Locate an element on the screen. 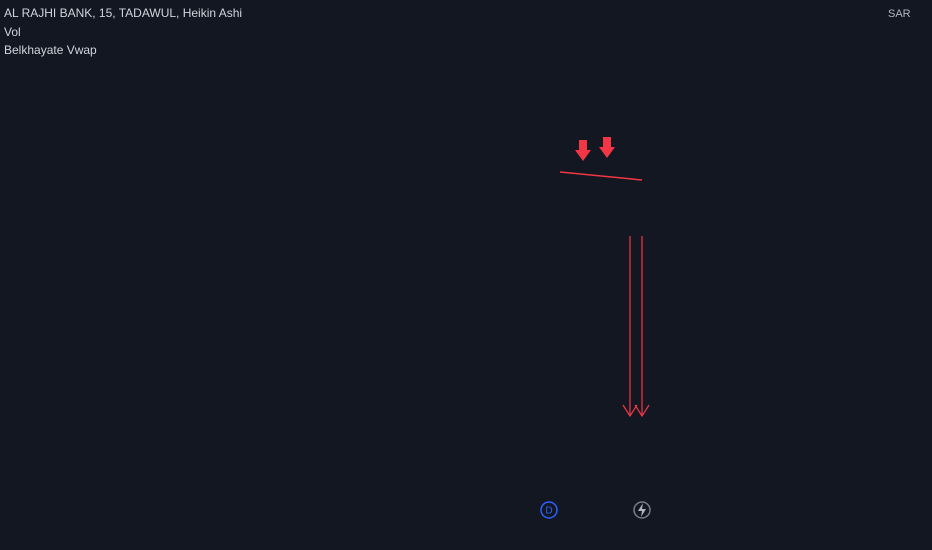 The height and width of the screenshot is (550, 932). event-marker is located at coordinates (549, 510).